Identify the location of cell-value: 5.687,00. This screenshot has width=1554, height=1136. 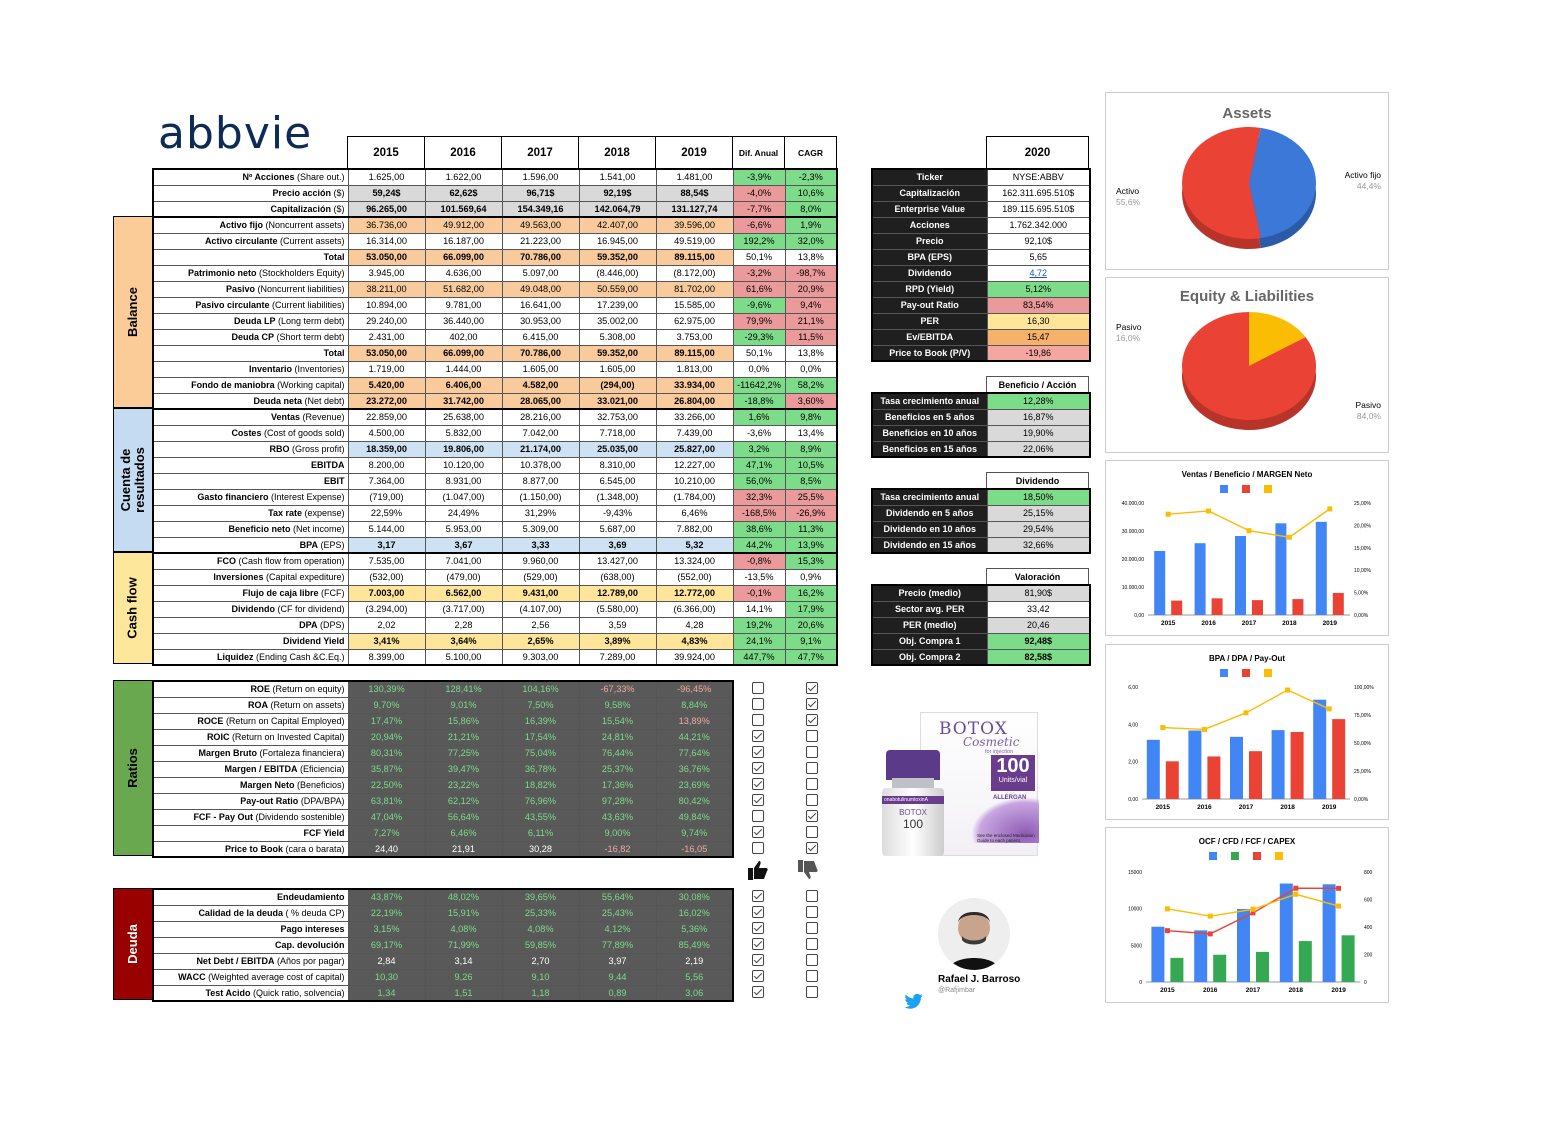
(617, 529).